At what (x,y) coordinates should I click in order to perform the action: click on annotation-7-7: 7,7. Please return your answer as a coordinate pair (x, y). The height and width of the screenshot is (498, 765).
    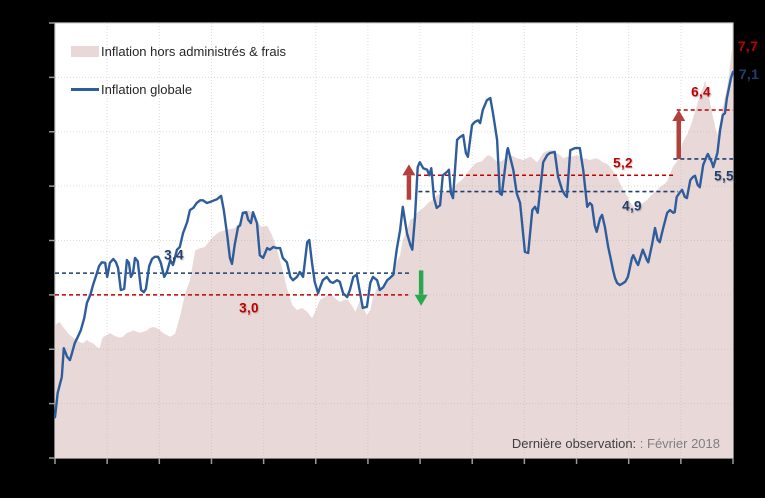
    Looking at the image, I should click on (748, 46).